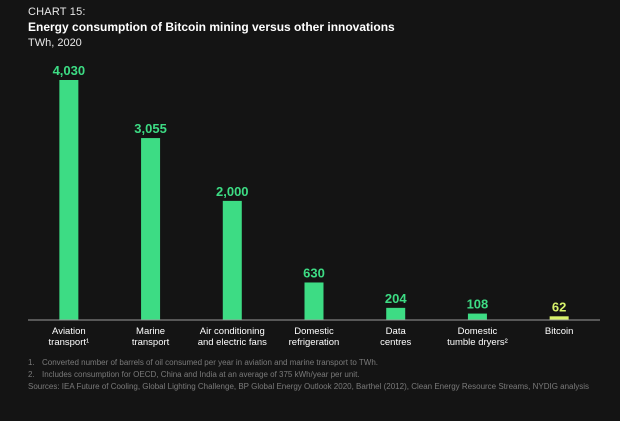 This screenshot has width=620, height=421. What do you see at coordinates (232, 342) in the screenshot?
I see `category-label-3-line-2: and electric fans` at bounding box center [232, 342].